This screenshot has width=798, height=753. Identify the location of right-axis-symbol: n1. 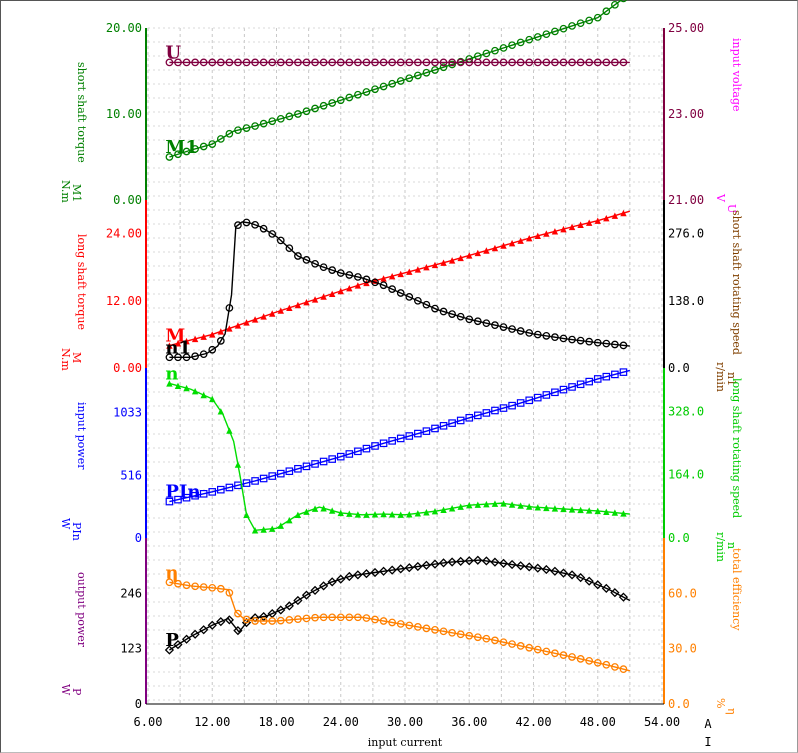
(731, 379).